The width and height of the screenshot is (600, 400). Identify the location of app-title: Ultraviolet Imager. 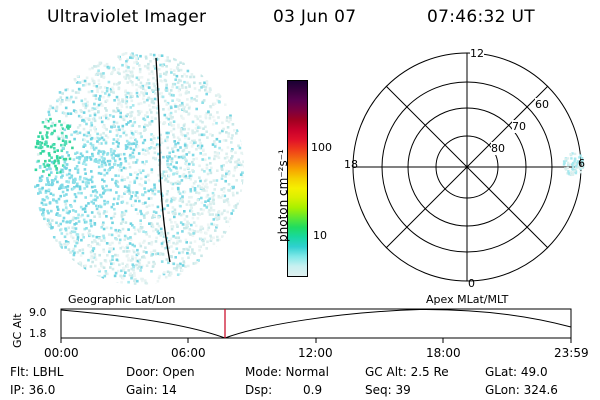
(127, 17).